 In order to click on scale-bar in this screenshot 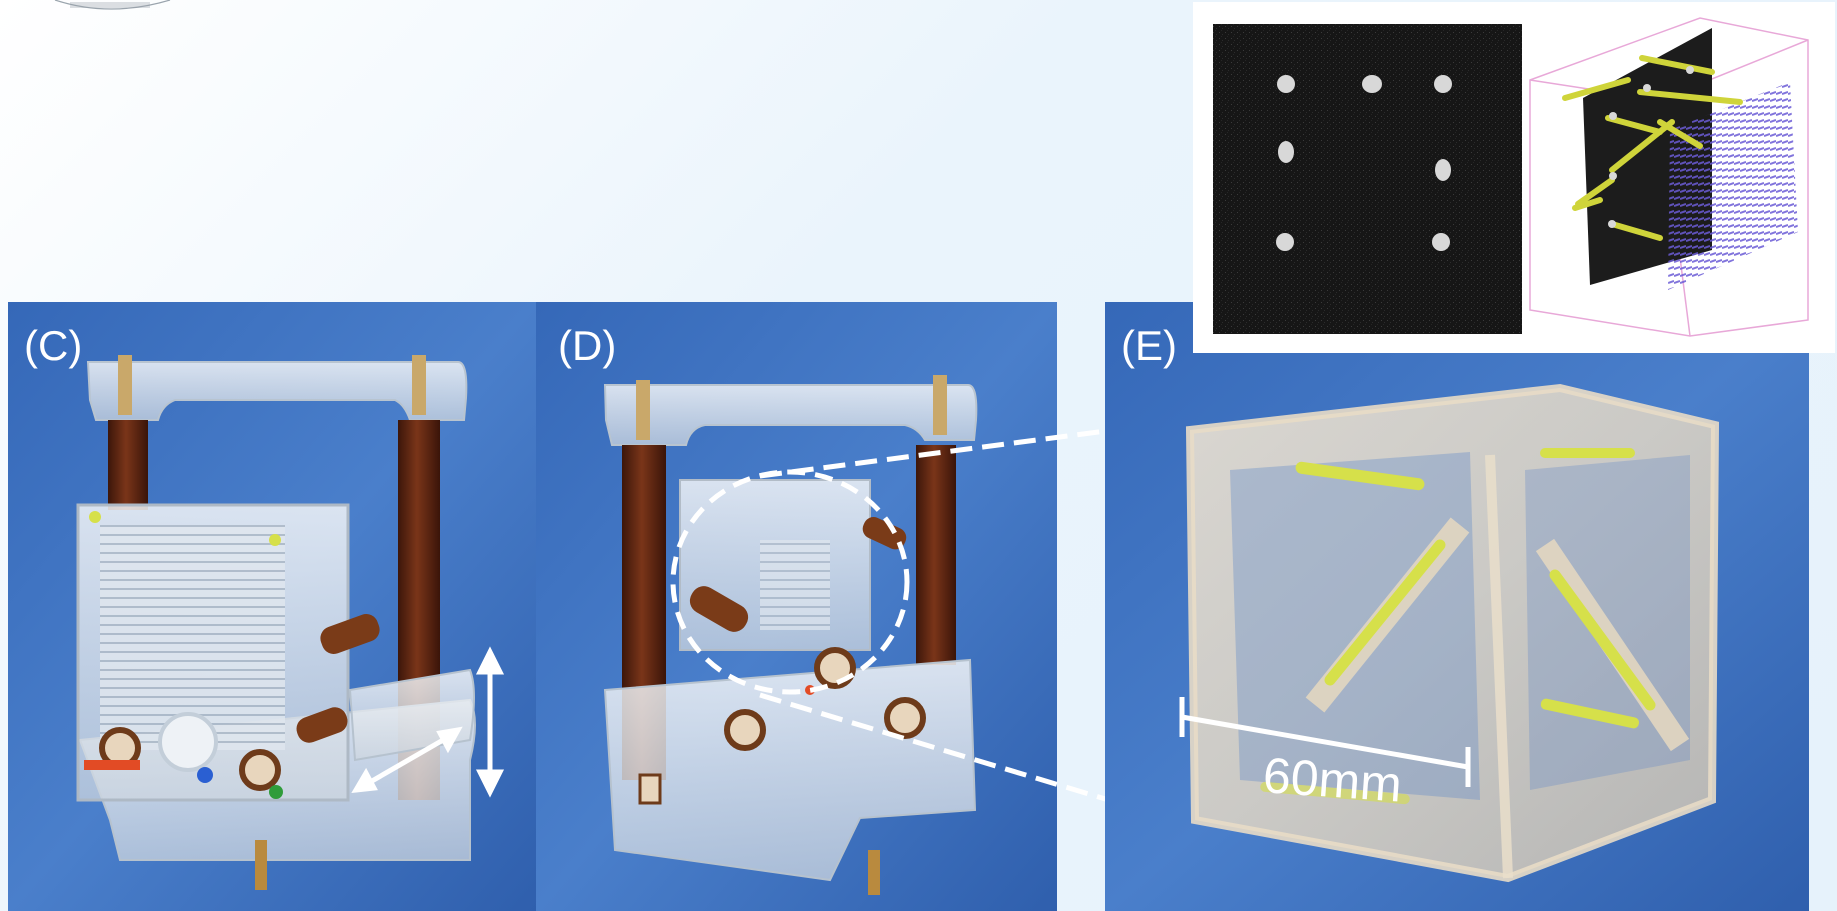, I will do `click(1325, 742)`.